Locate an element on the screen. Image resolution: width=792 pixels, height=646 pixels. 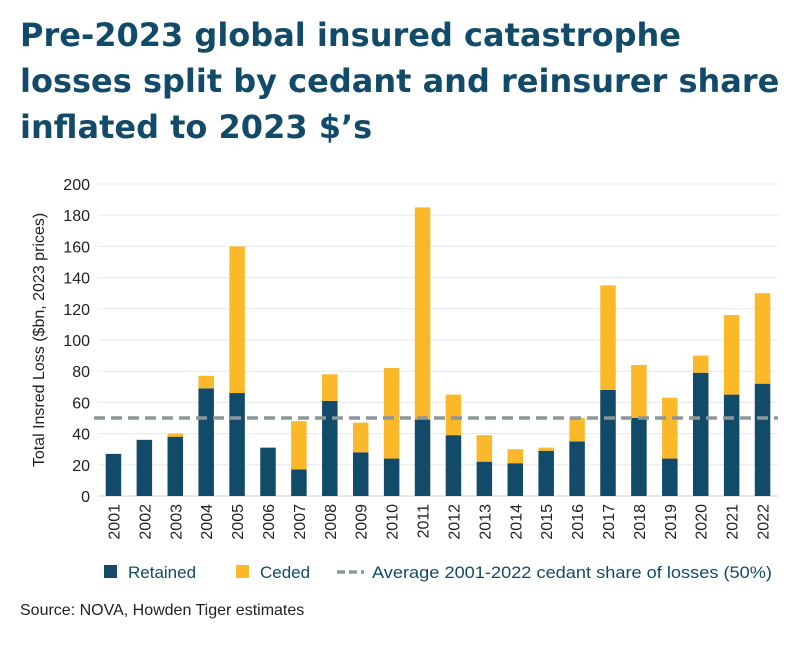
x-tick-label: 2009 is located at coordinates (362, 522).